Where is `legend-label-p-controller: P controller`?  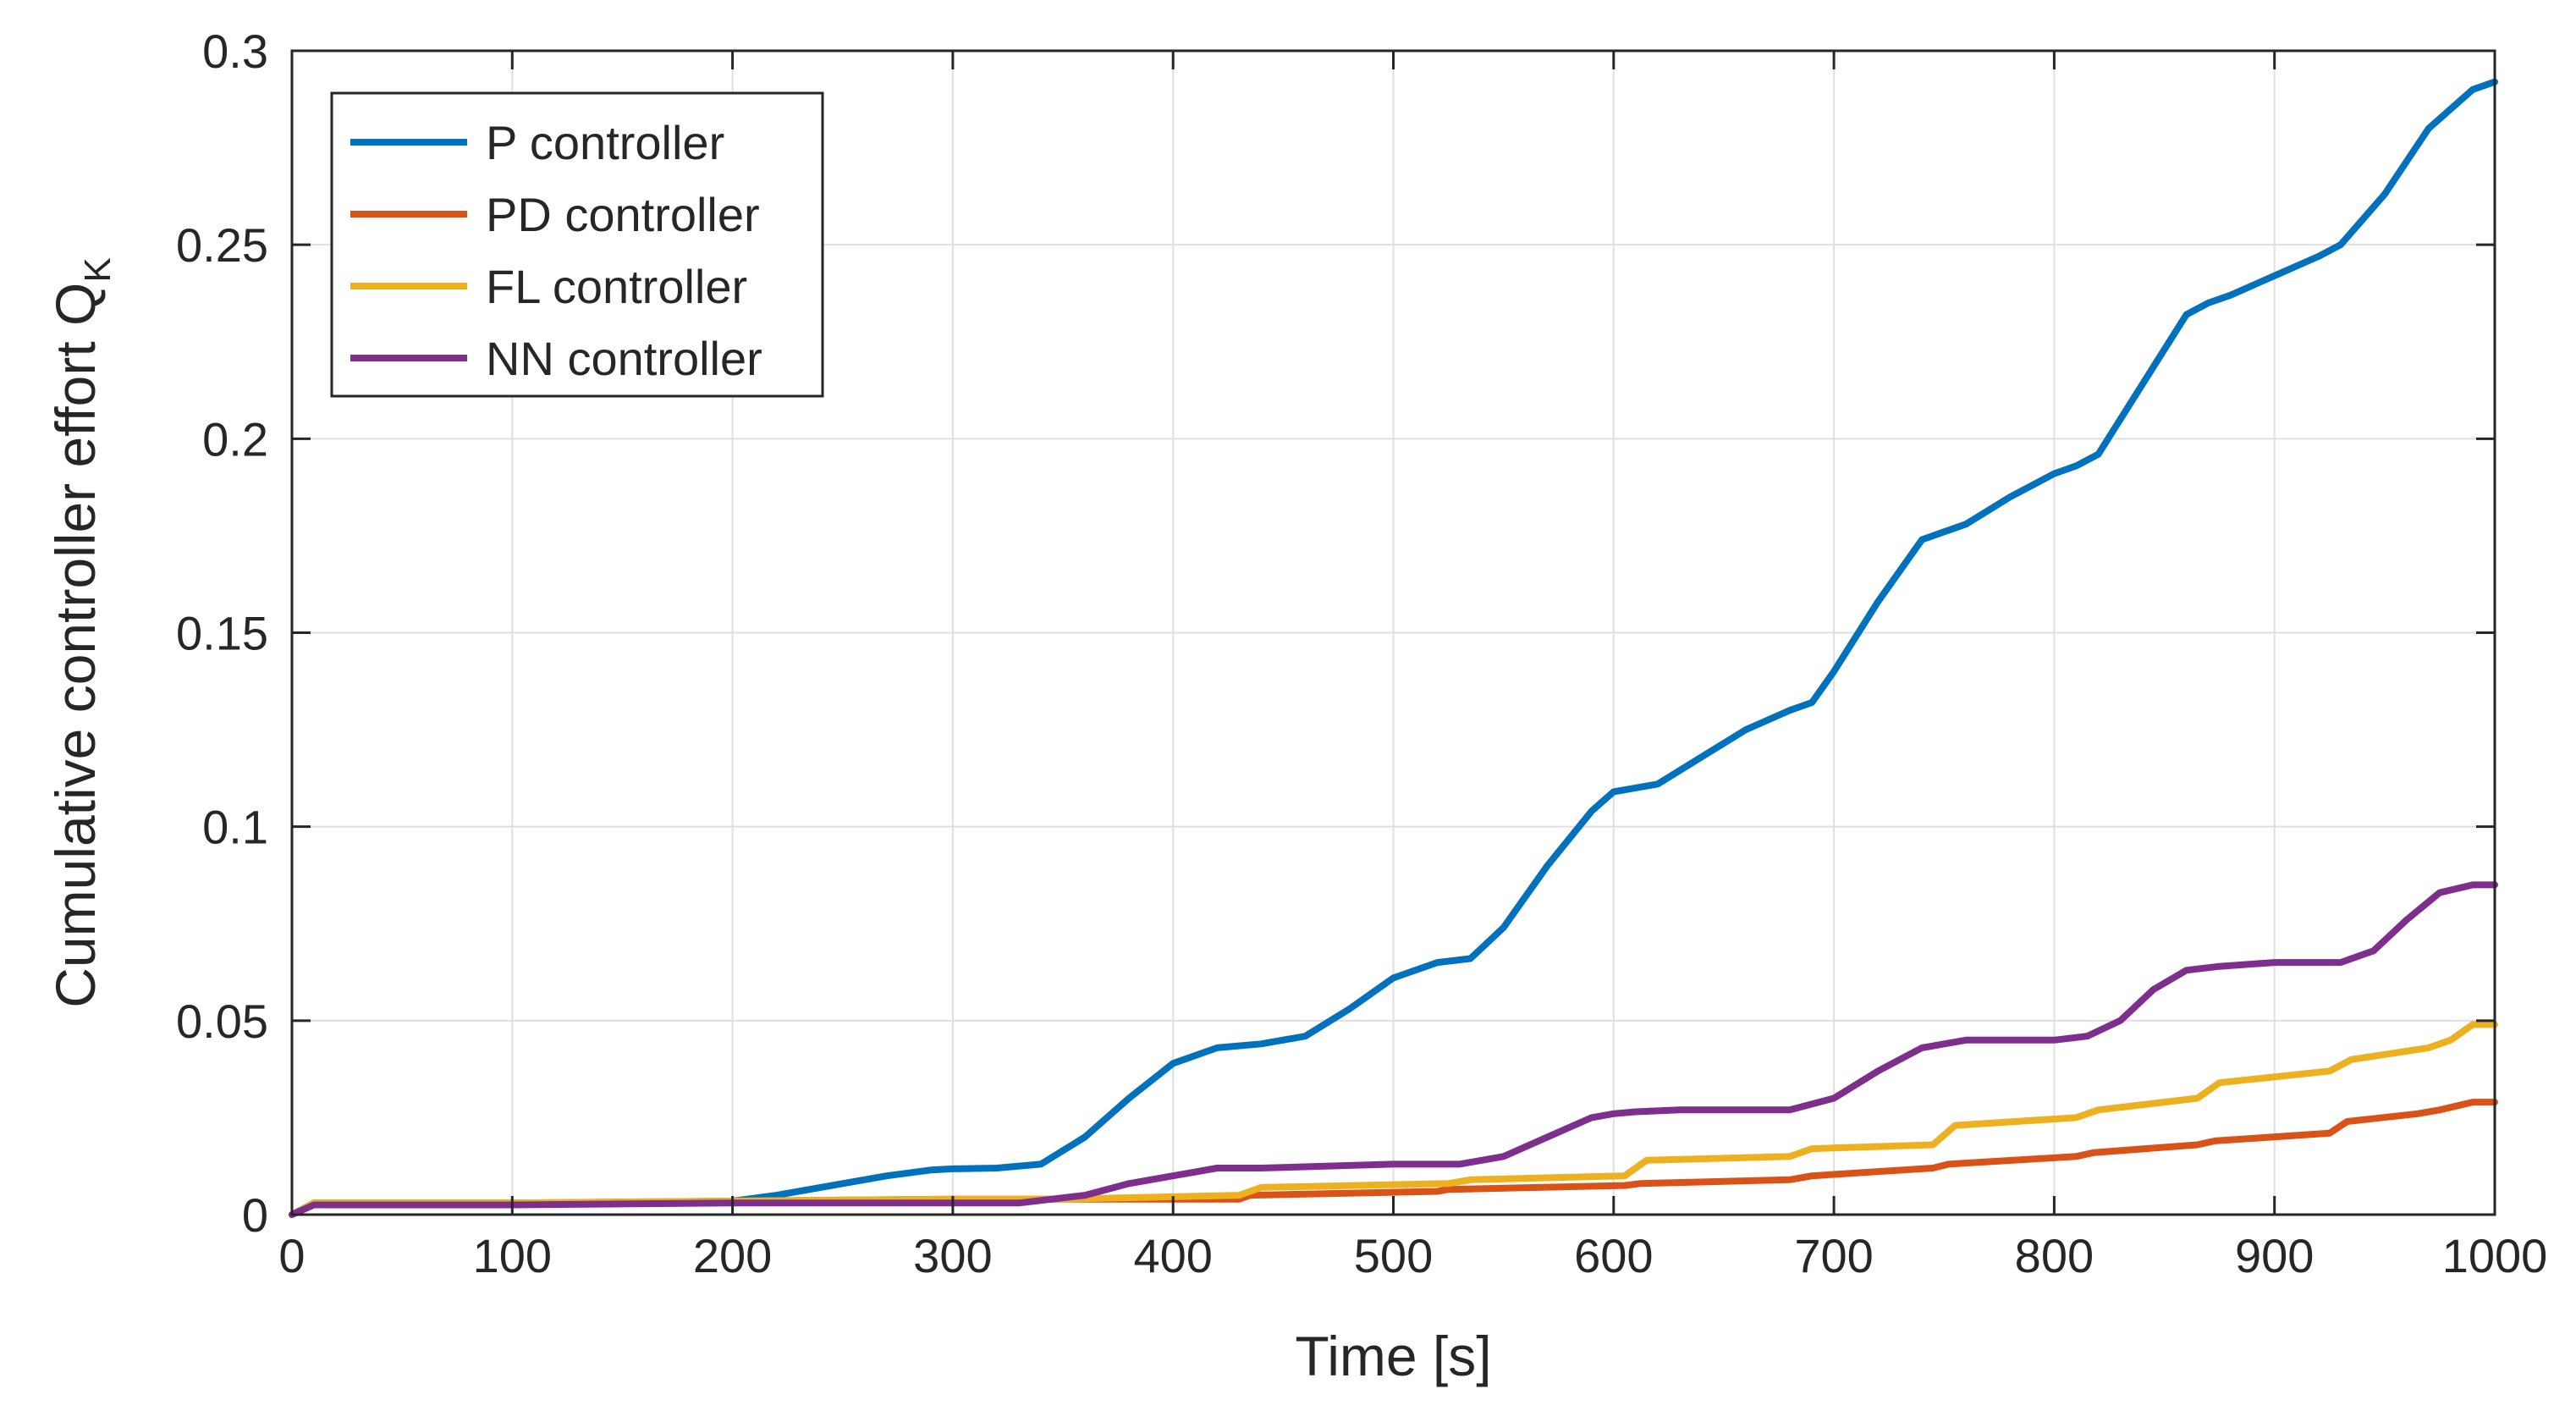
legend-label-p-controller: P controller is located at coordinates (605, 142).